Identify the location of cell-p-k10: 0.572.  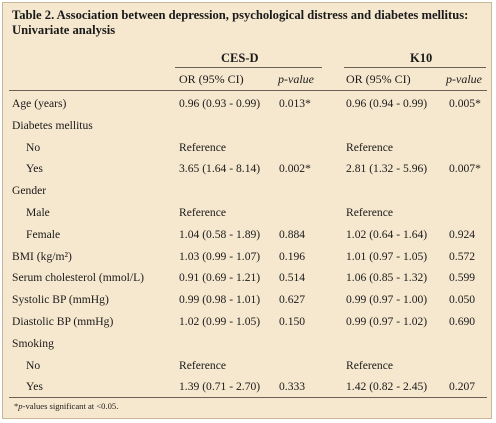
(462, 256).